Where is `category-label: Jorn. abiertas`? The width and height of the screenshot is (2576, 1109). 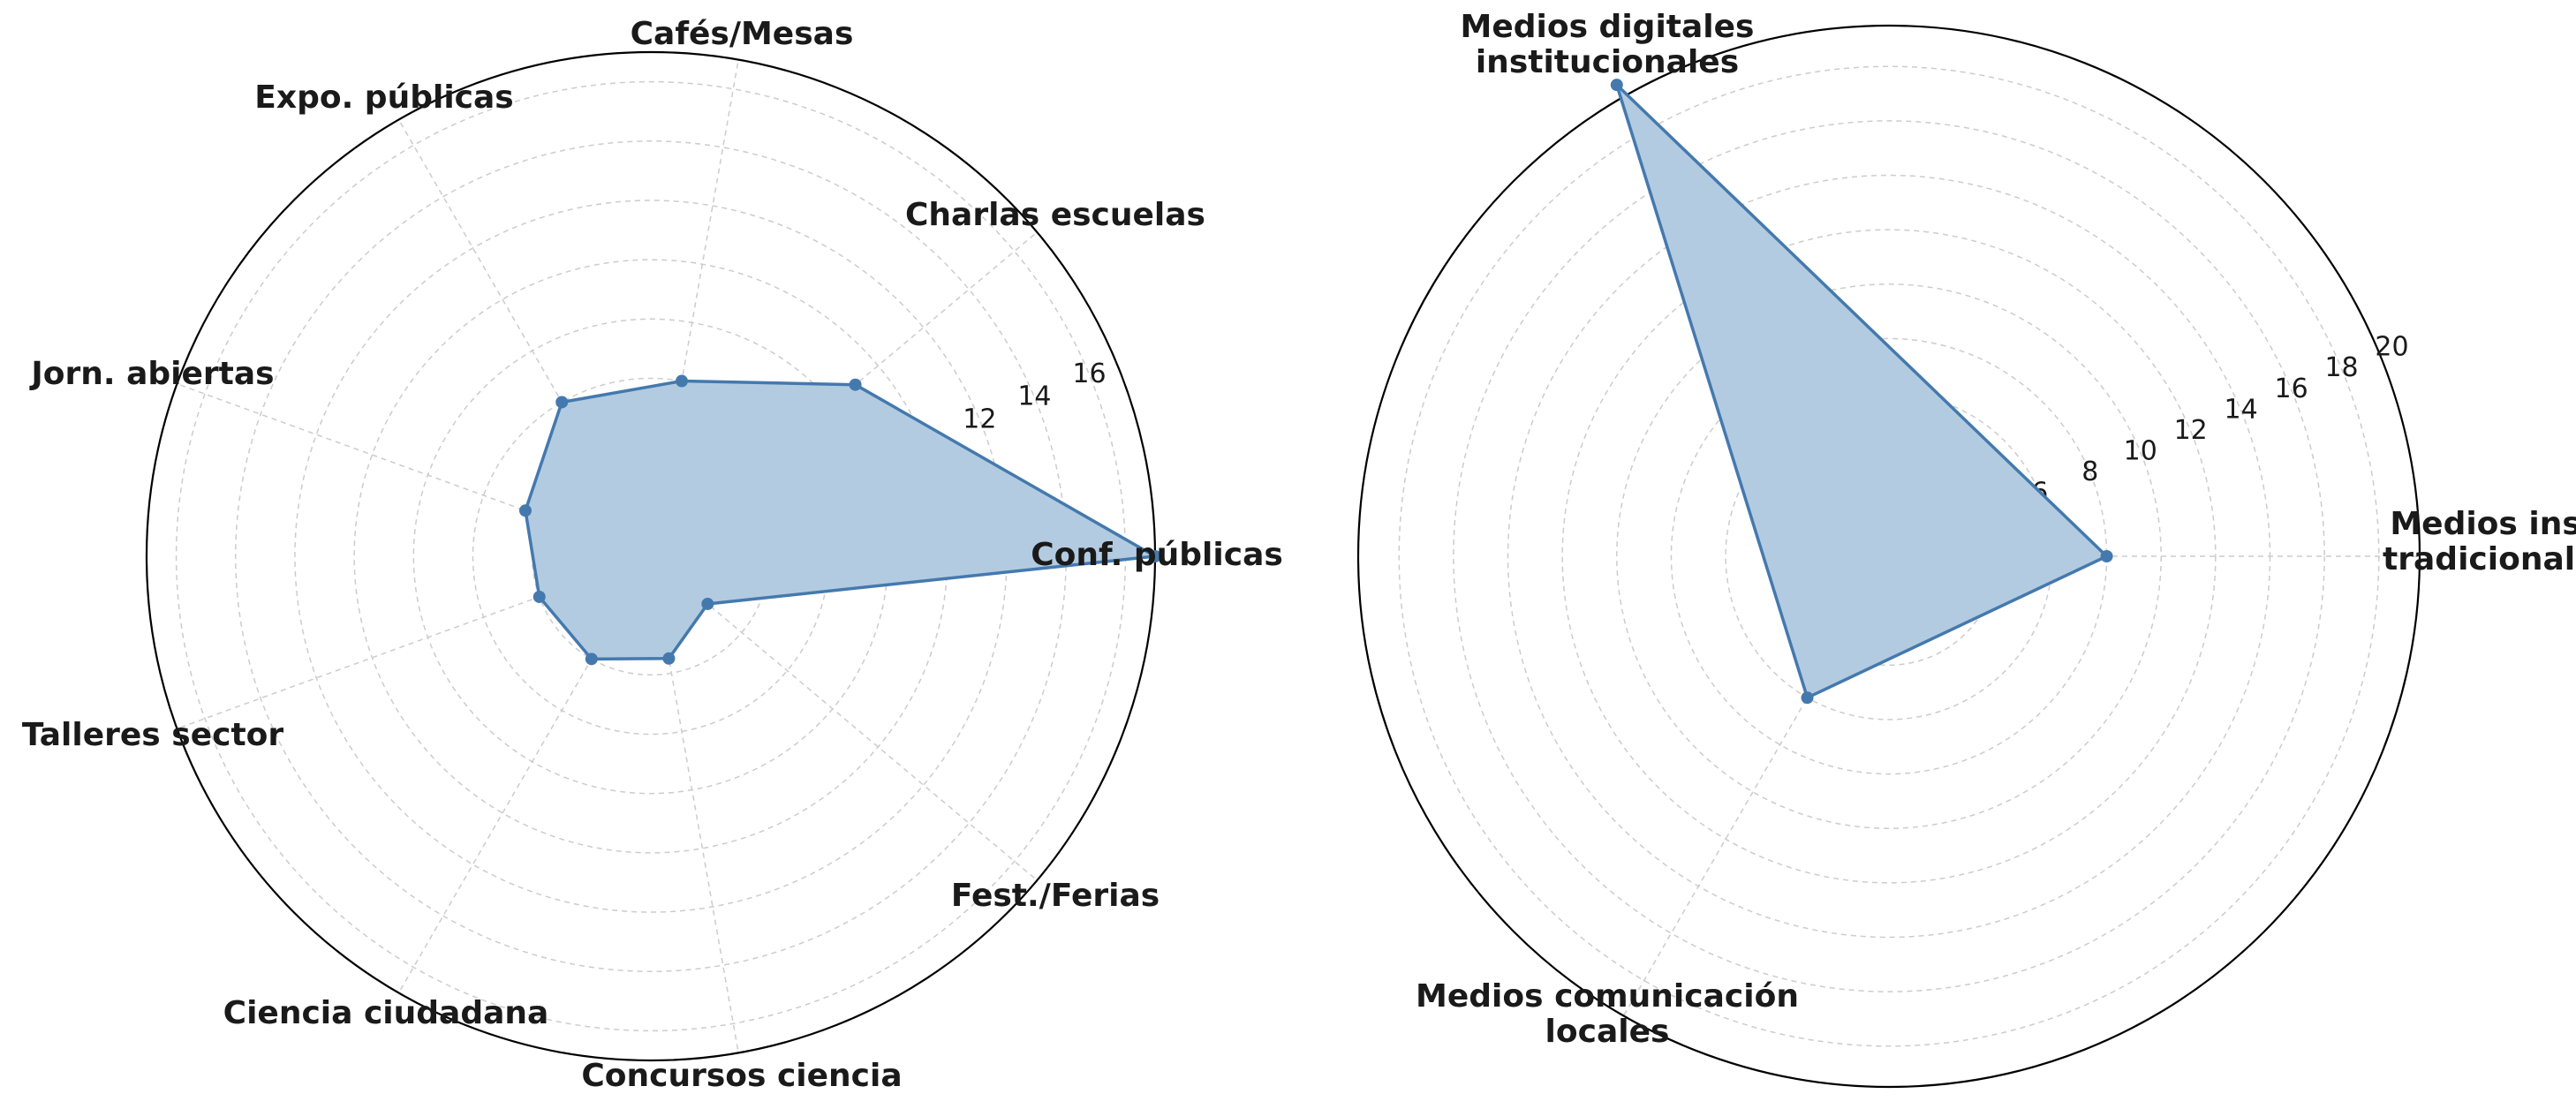
category-label: Jorn. abiertas is located at coordinates (151, 374).